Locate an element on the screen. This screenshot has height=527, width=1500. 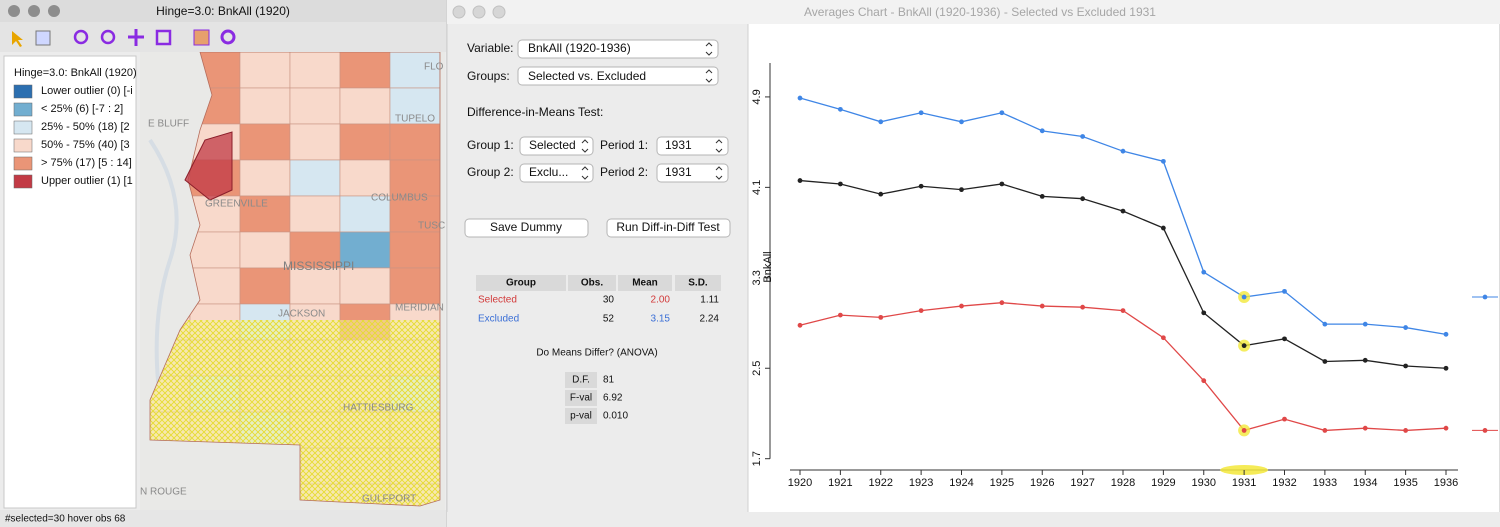
x-tick-label: 1932 is located at coordinates (1284, 483).